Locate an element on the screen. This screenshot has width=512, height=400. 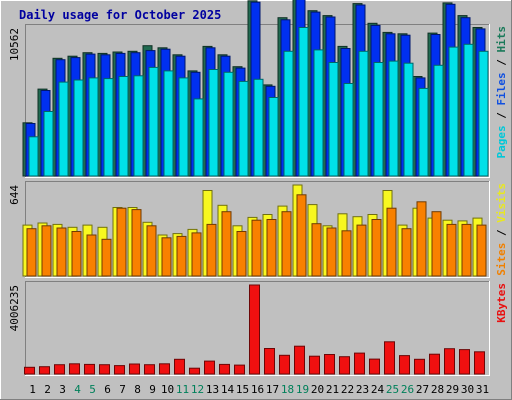
x-tick-label-day-2: 2 is located at coordinates (47, 389).